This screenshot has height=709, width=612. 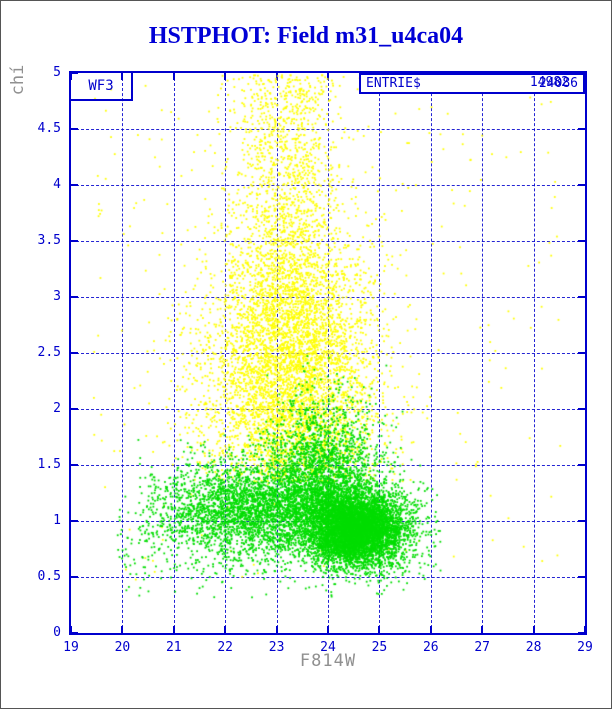 I want to click on x-tick-label: 23, so click(x=276, y=647).